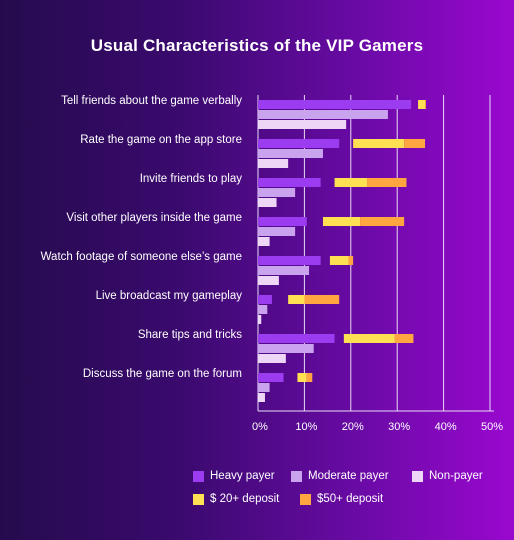 The width and height of the screenshot is (514, 540). What do you see at coordinates (169, 296) in the screenshot?
I see `category-label: Live broadcast my gameplay` at bounding box center [169, 296].